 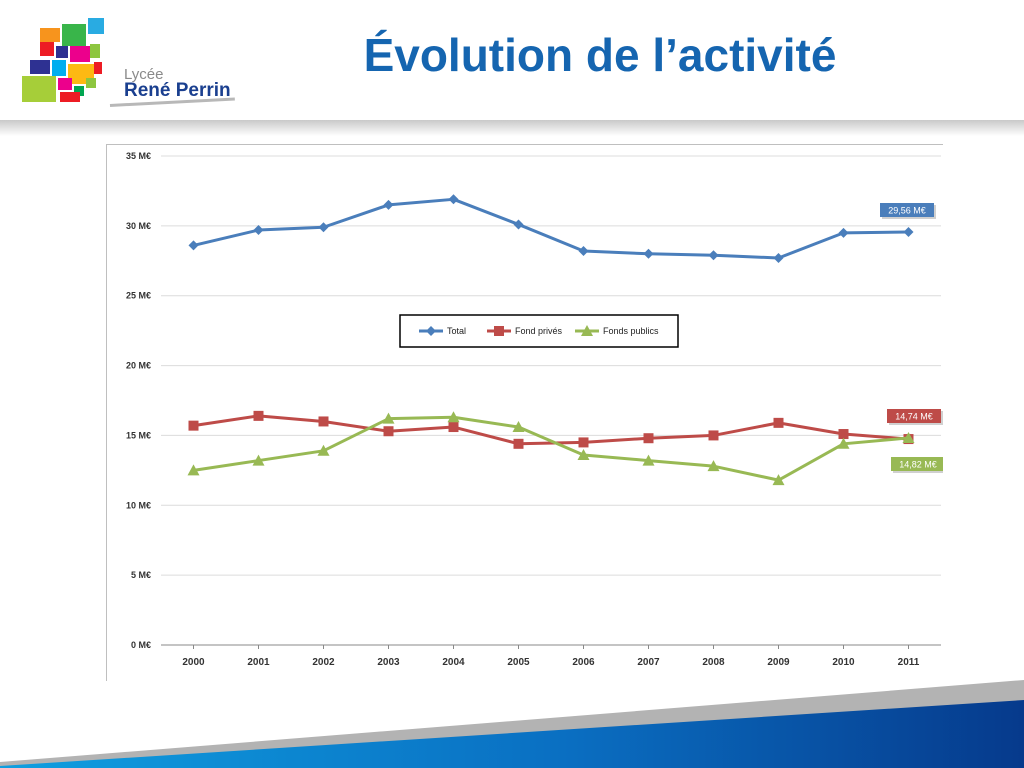 I want to click on legend-box, so click(x=539, y=331).